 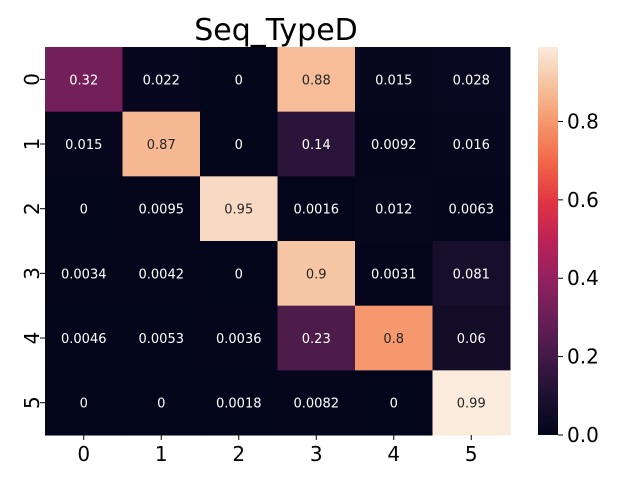 What do you see at coordinates (32, 208) in the screenshot?
I see `y-tick-label: 2` at bounding box center [32, 208].